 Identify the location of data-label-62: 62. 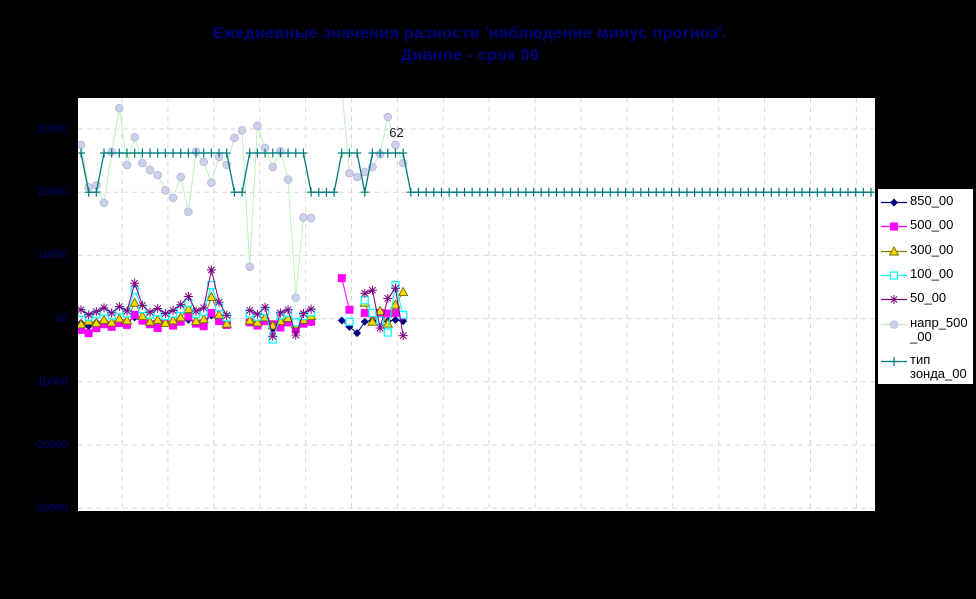
(396, 133).